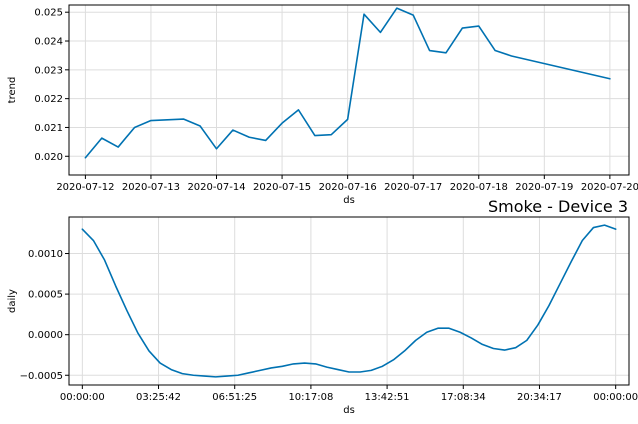 This screenshot has width=638, height=424. What do you see at coordinates (41, 376) in the screenshot?
I see `y-tick-label: −0.0005` at bounding box center [41, 376].